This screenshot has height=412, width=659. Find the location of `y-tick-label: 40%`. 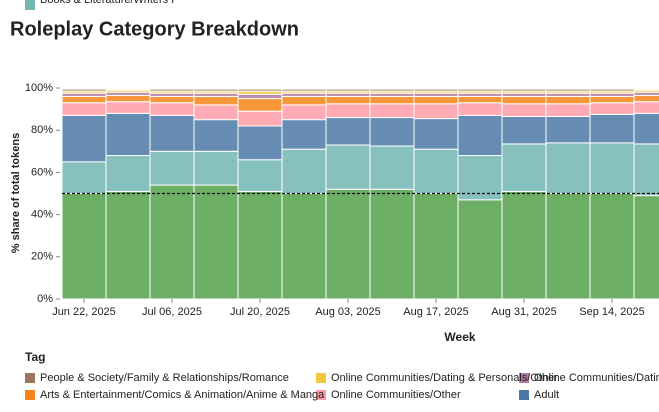

y-tick-label: 40% is located at coordinates (42, 215).